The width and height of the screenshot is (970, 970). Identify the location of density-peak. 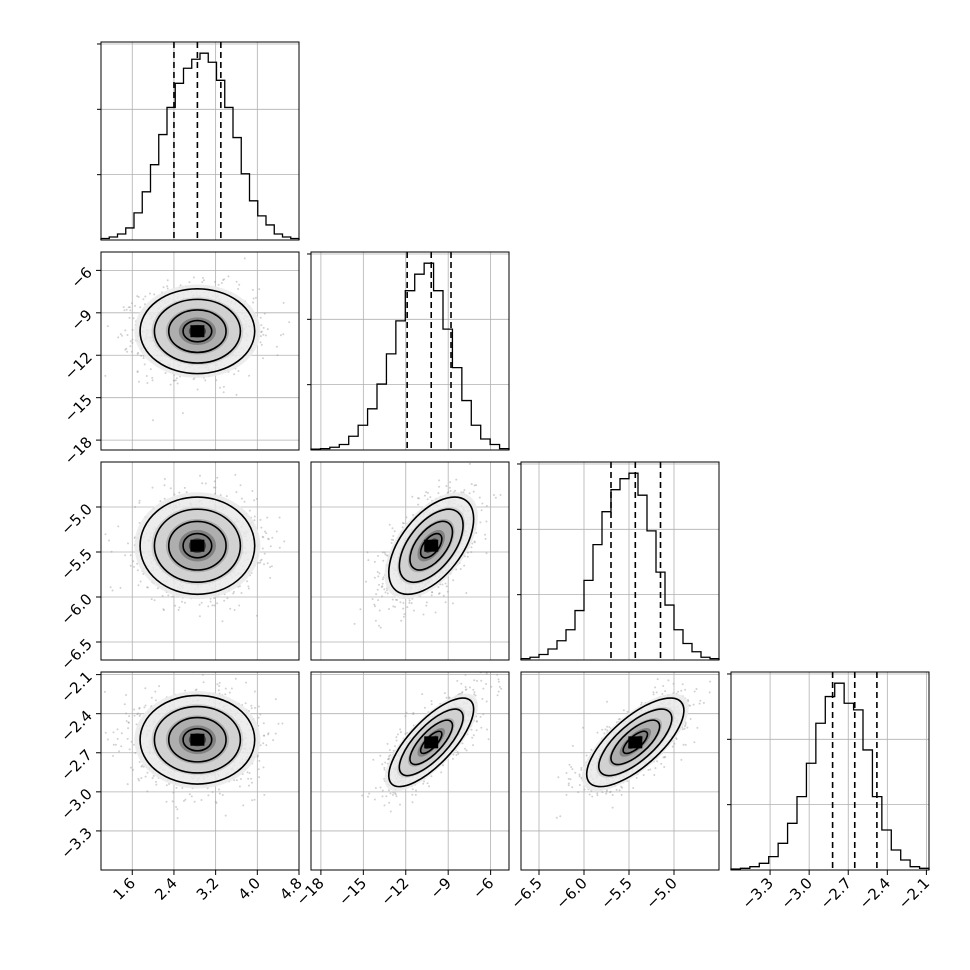
(197, 331).